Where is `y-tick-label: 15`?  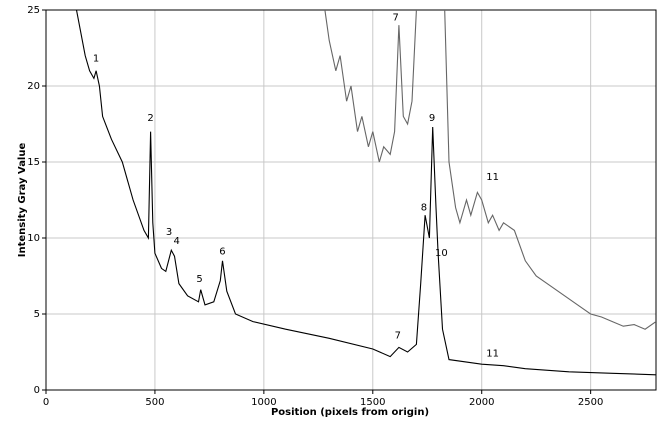 y-tick-label: 15 is located at coordinates (33, 162).